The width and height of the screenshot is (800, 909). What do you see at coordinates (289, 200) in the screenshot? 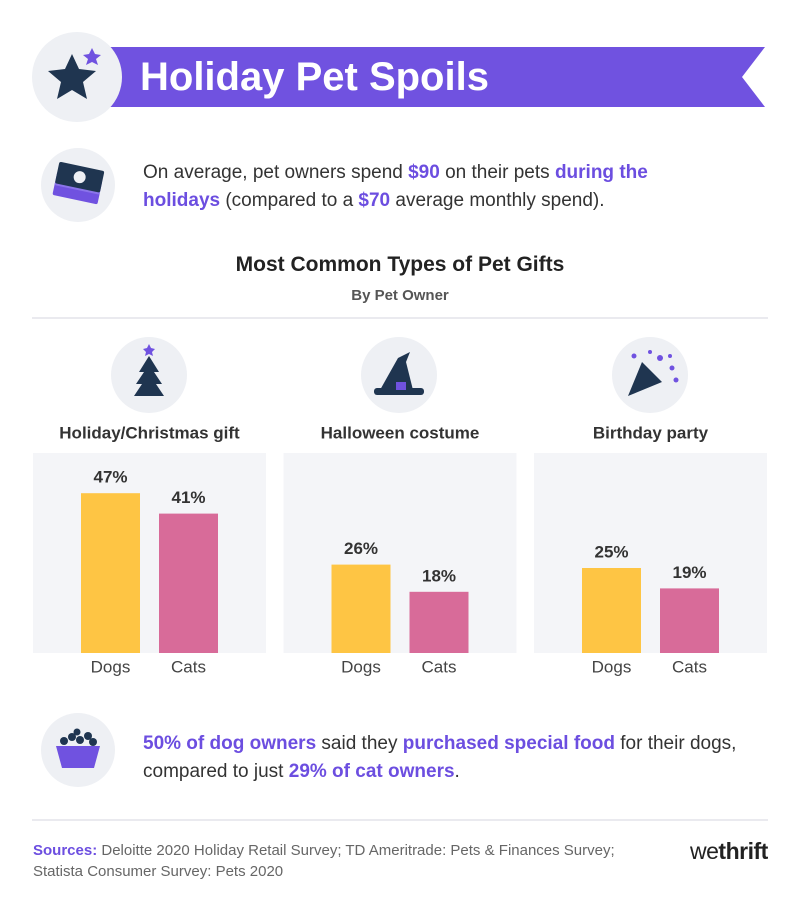
I see `text-segment: (compared to a` at bounding box center [289, 200].